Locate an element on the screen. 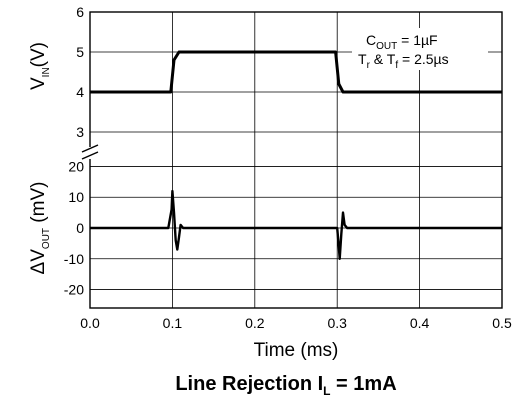  lower-y-tick-label: -10 is located at coordinates (74, 259).